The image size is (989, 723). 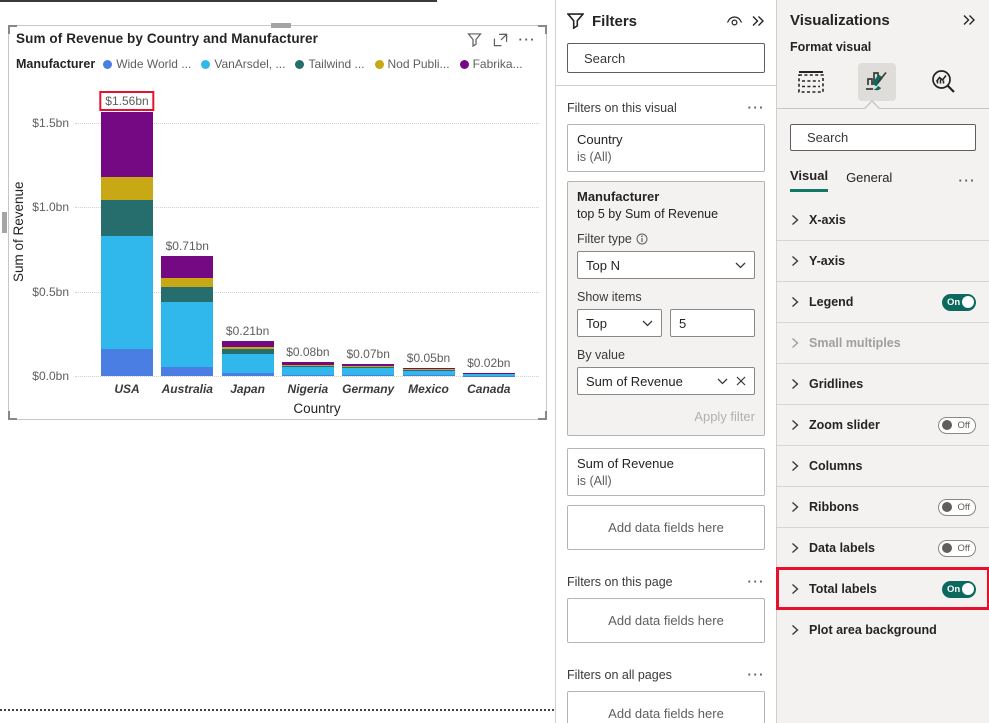 I want to click on resize-handle-left-middle, so click(x=4, y=222).